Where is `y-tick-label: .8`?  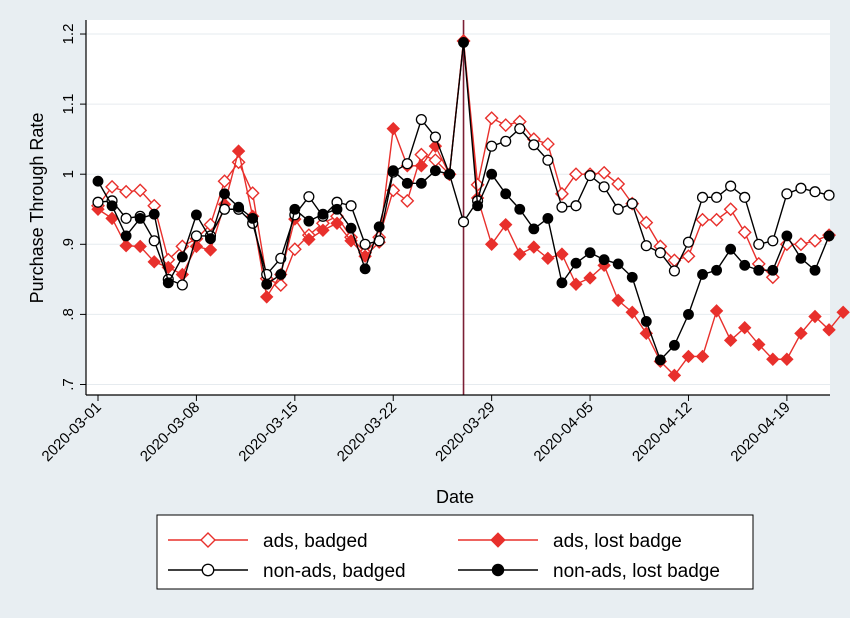 y-tick-label: .8 is located at coordinates (68, 314).